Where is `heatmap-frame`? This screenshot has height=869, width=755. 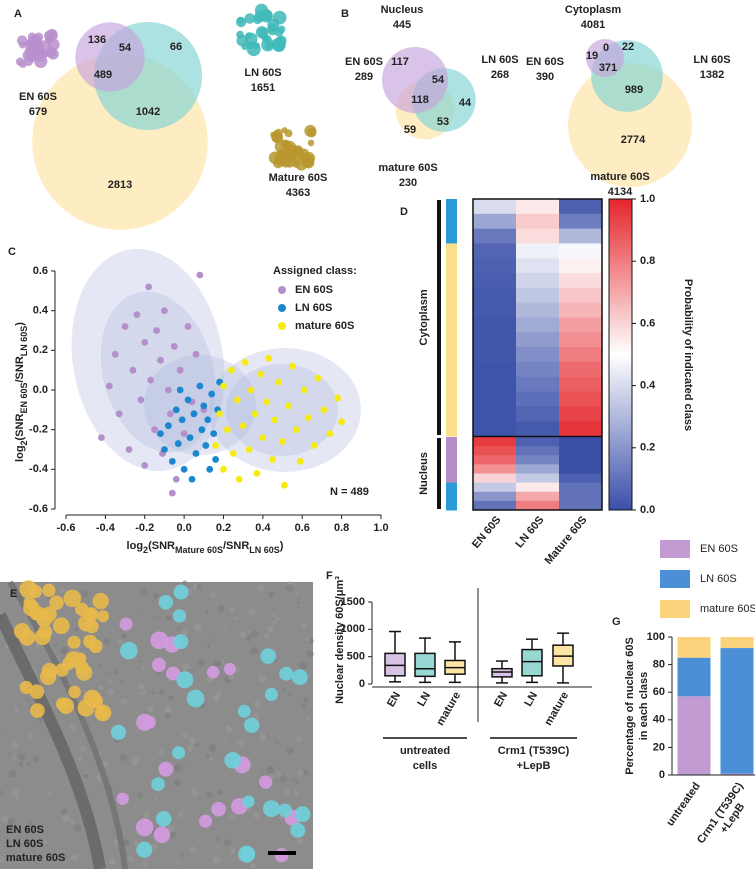
heatmap-frame is located at coordinates (537, 354).